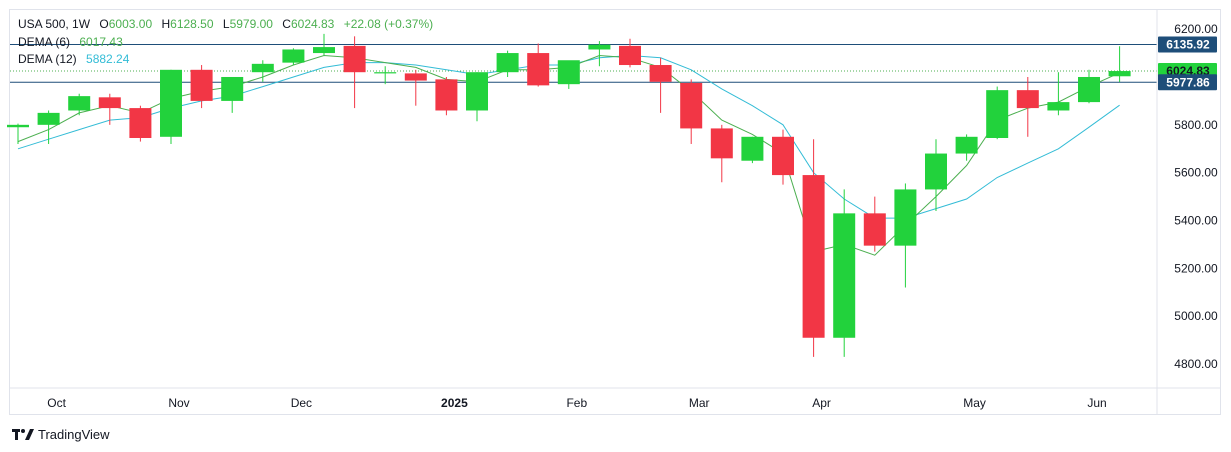 Image resolution: width=1231 pixels, height=452 pixels. What do you see at coordinates (61, 434) in the screenshot?
I see `tradingview-brand: TradingView` at bounding box center [61, 434].